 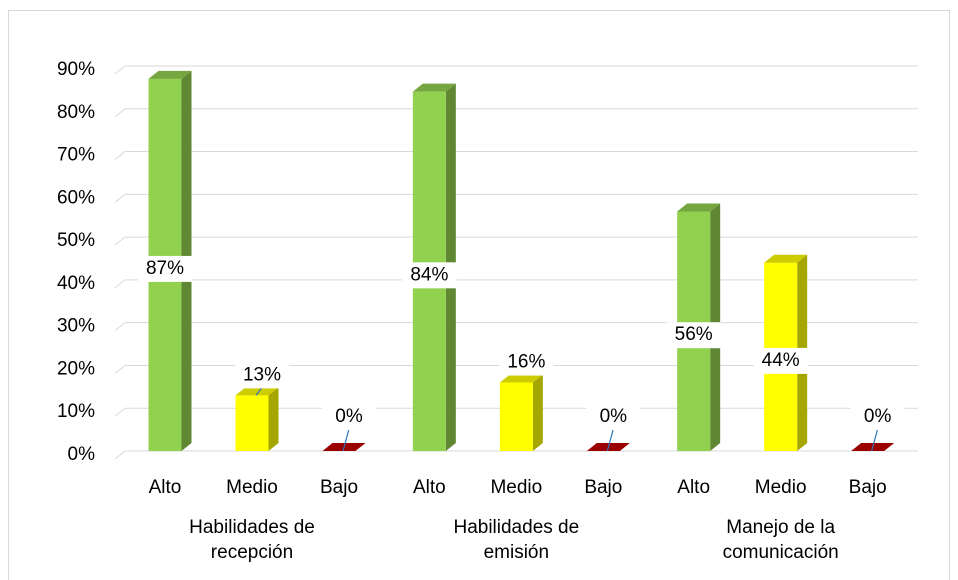 I want to click on data-label: 44%, so click(x=781, y=360).